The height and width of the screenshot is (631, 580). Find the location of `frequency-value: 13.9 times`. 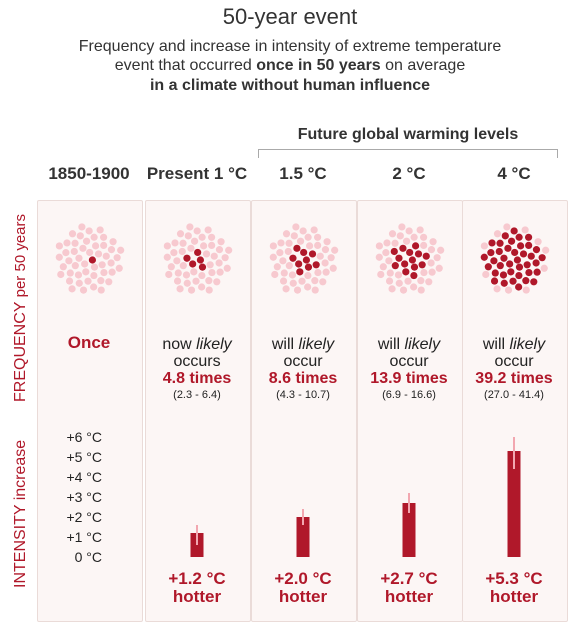

frequency-value: 13.9 times is located at coordinates (409, 378).